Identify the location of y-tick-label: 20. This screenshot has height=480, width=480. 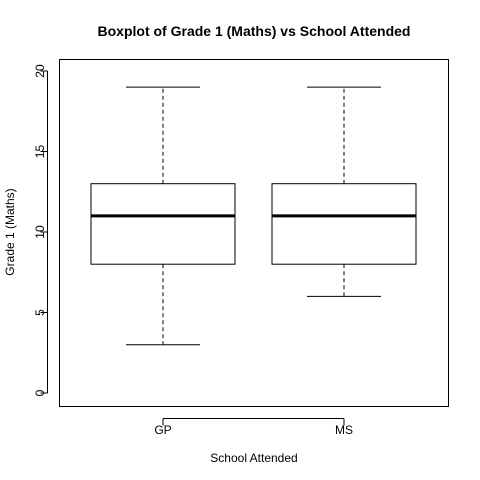
(40, 71).